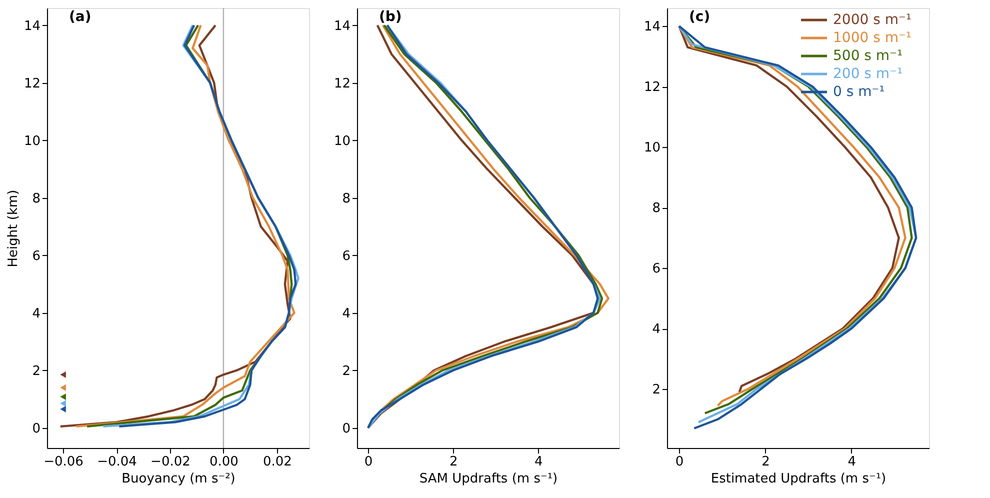 This screenshot has width=990, height=498. Describe the element at coordinates (13, 229) in the screenshot. I see `y-axis-title: Height (km)` at that location.